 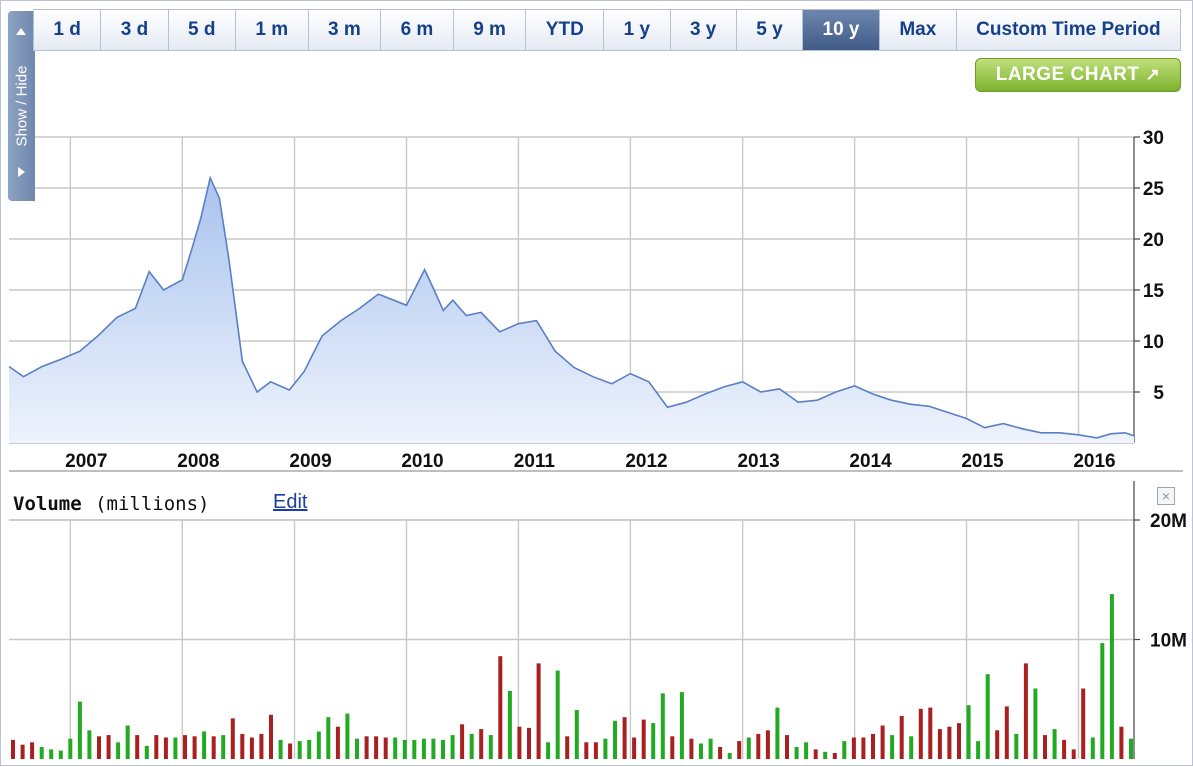 What do you see at coordinates (1168, 641) in the screenshot?
I see `volume-axis-label: 10M` at bounding box center [1168, 641].